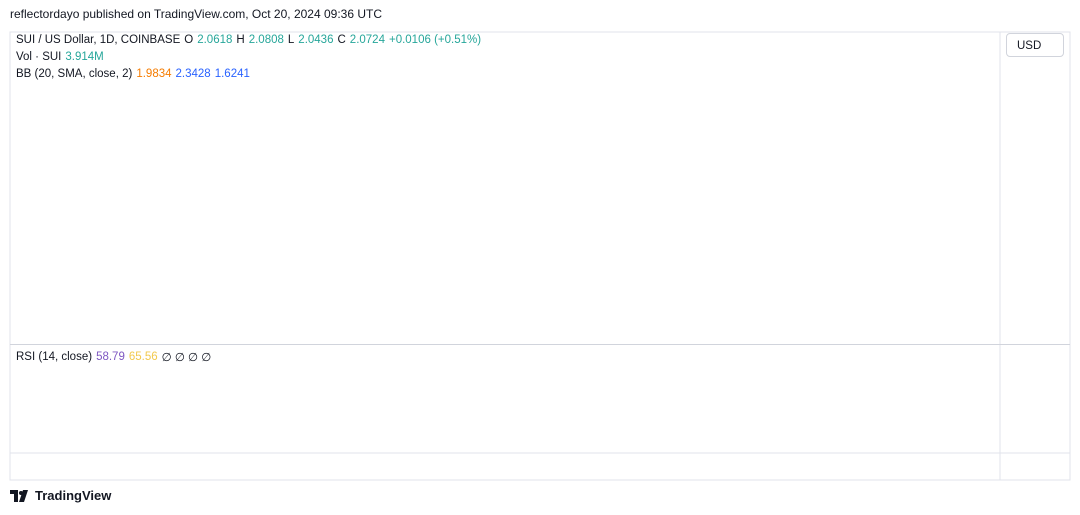 The height and width of the screenshot is (515, 1080). Describe the element at coordinates (84, 57) in the screenshot. I see `volume-value: 3.914M` at that location.